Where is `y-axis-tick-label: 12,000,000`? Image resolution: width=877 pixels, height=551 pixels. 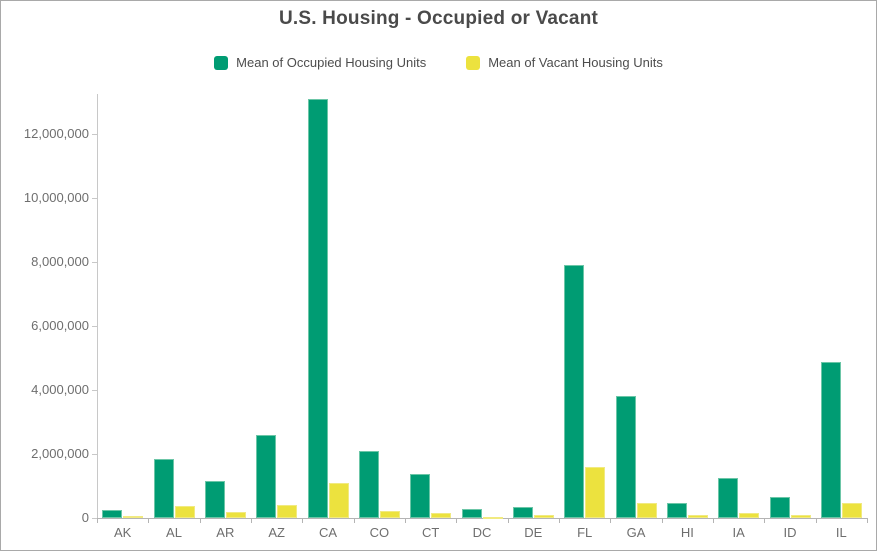 y-axis-tick-label: 12,000,000 is located at coordinates (56, 133).